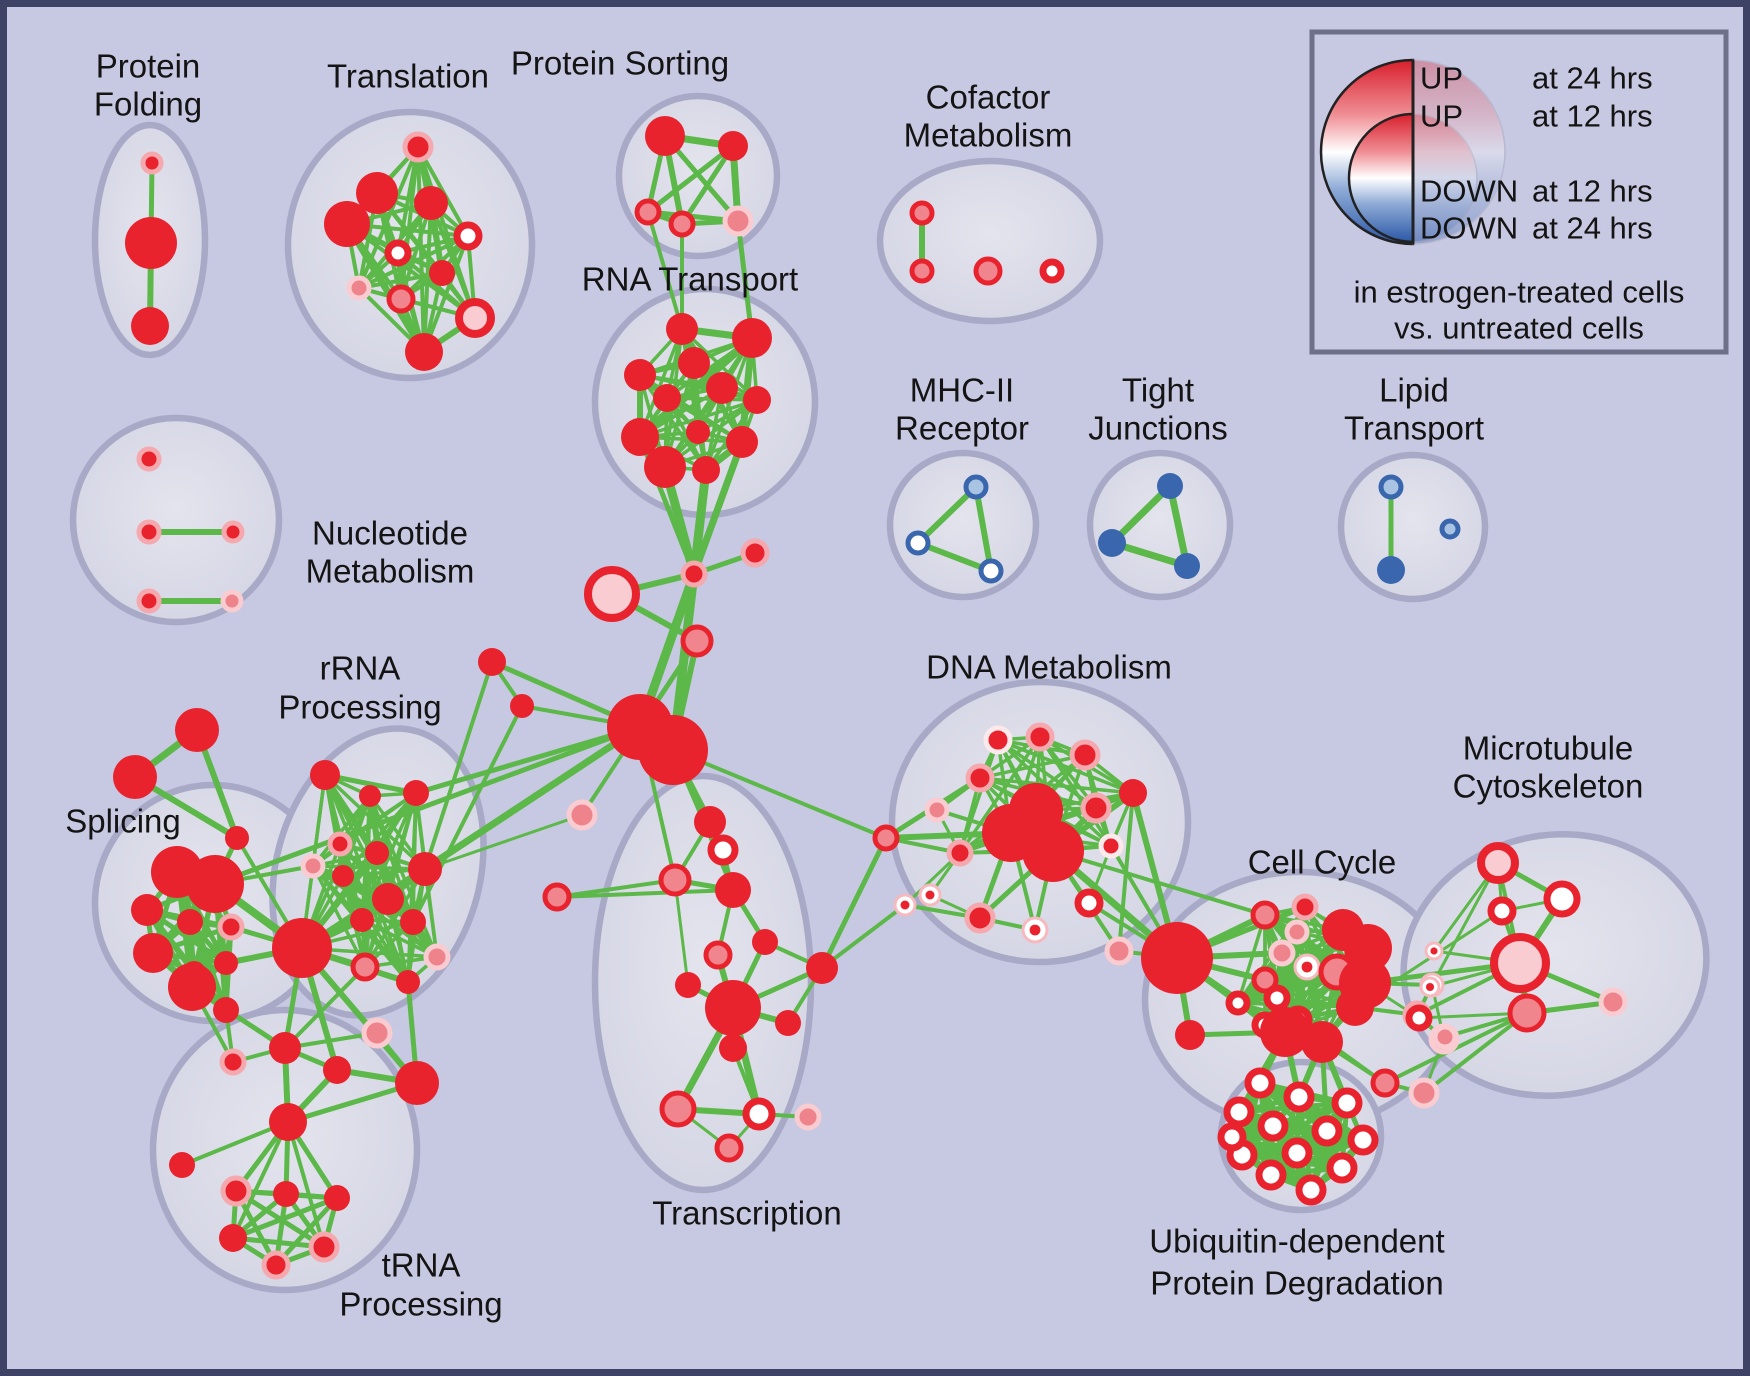 The width and height of the screenshot is (1750, 1376). Describe the element at coordinates (962, 390) in the screenshot. I see `cluster-label-mhc: MHC-II` at that location.